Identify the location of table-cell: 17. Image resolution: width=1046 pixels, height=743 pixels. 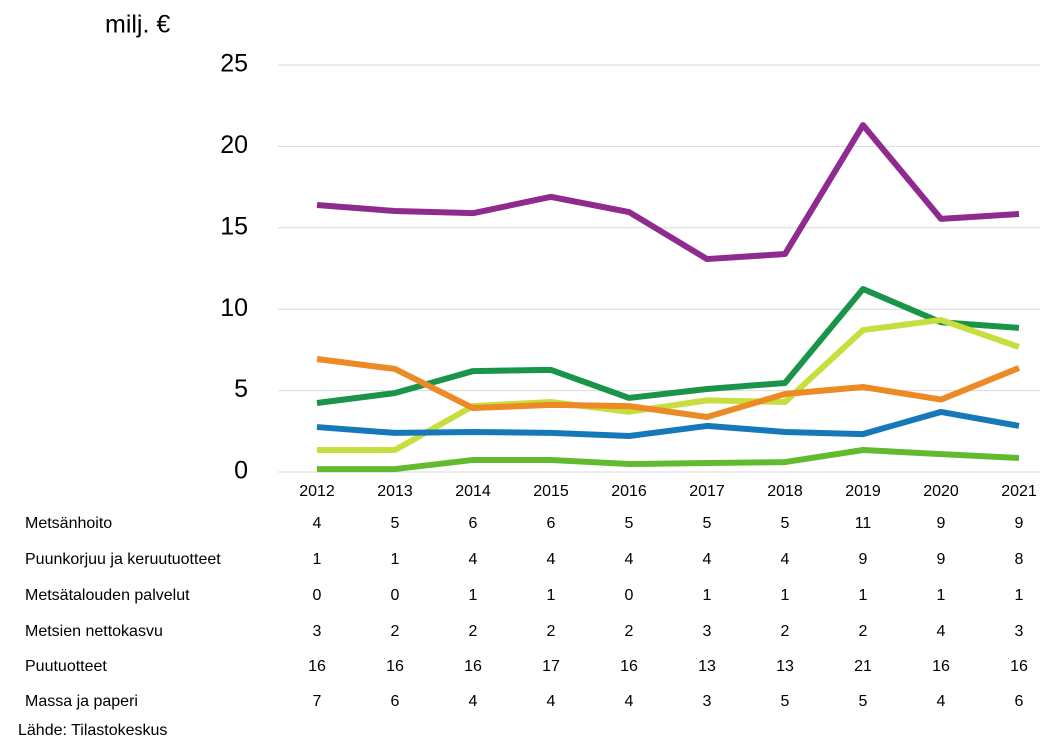
(551, 666).